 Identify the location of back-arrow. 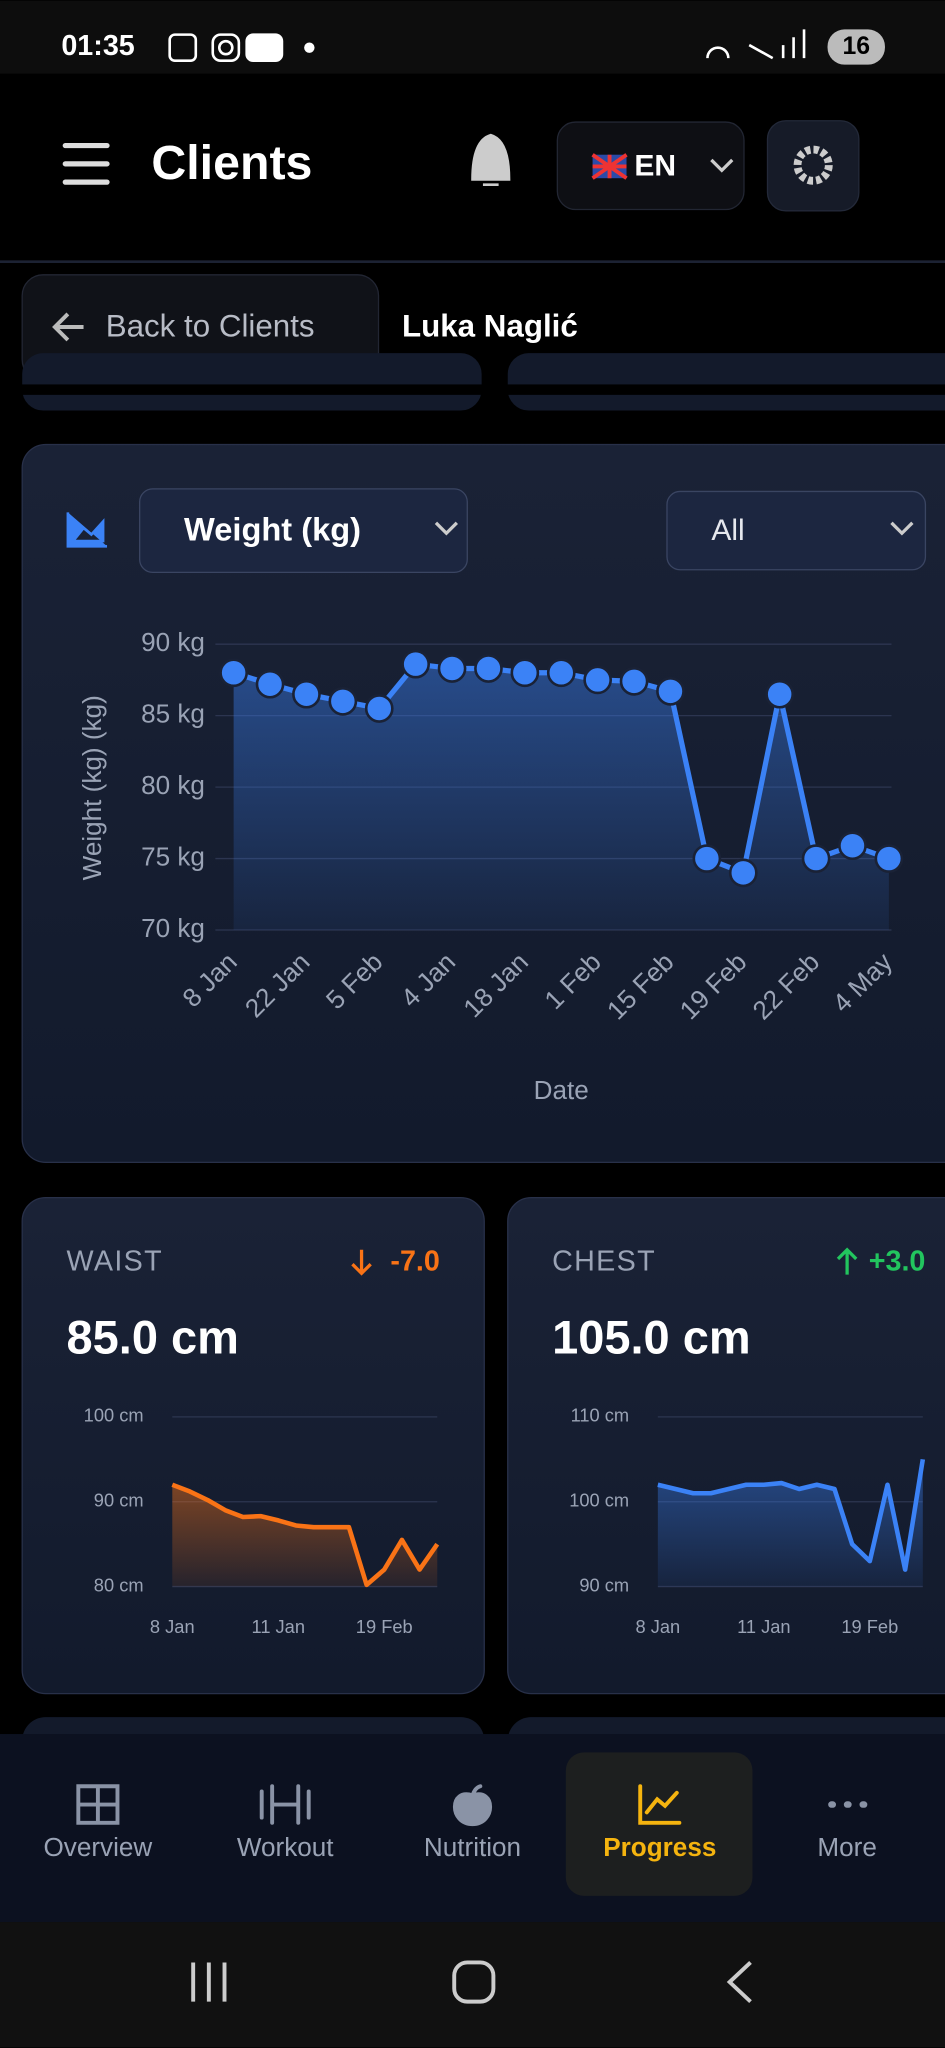
(68, 327).